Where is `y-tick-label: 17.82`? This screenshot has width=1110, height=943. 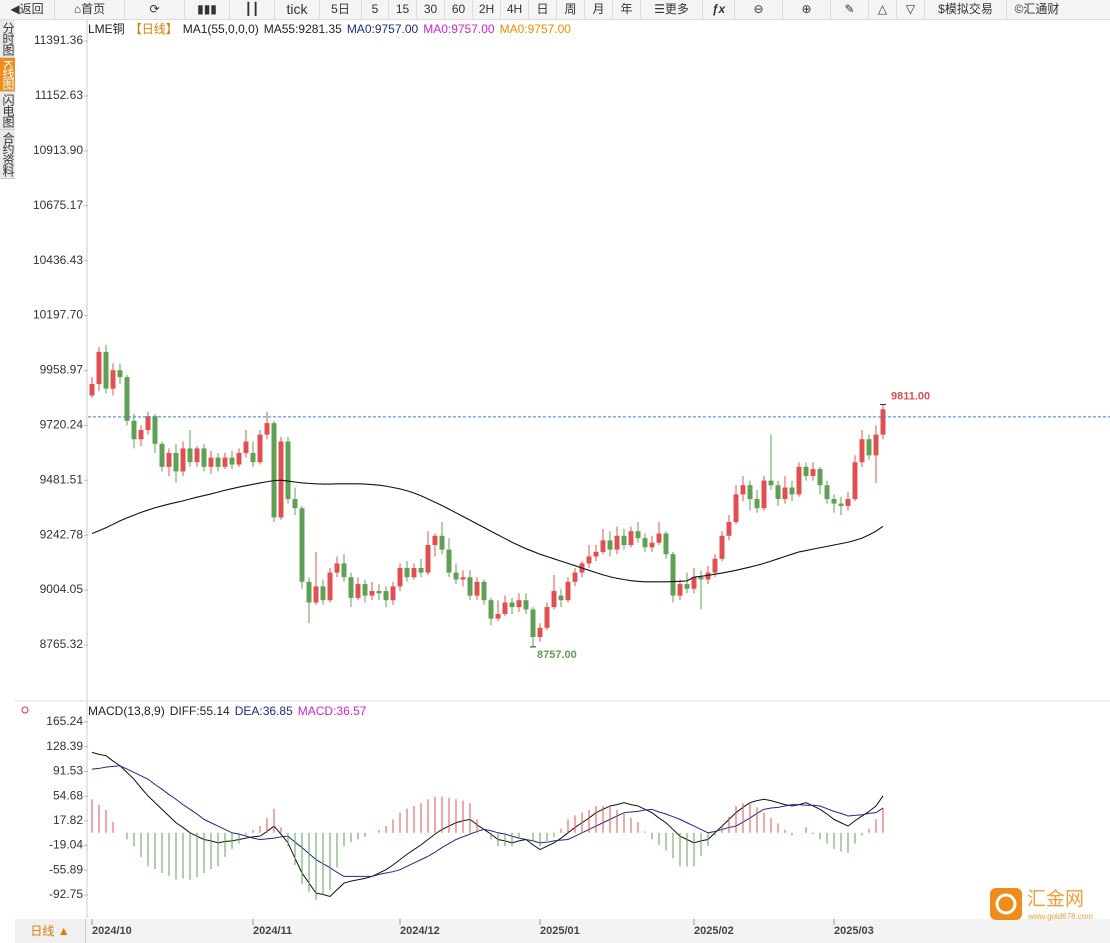
y-tick-label: 17.82 is located at coordinates (68, 820).